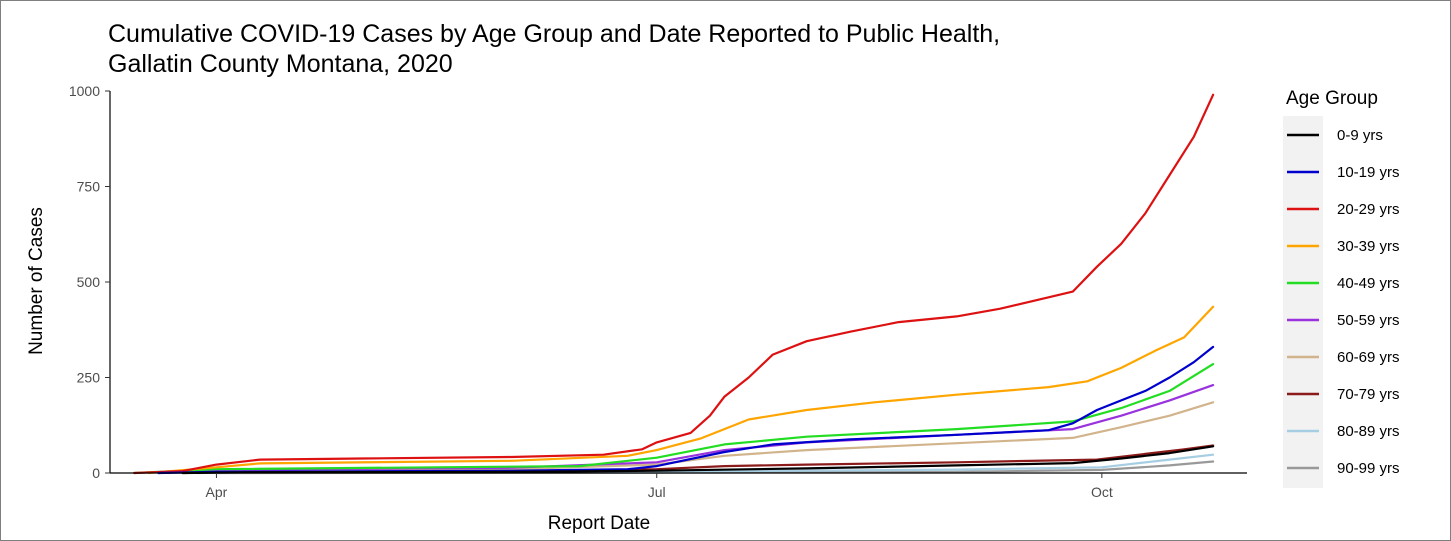  What do you see at coordinates (1368, 209) in the screenshot?
I see `legend-label: 20-29 yrs` at bounding box center [1368, 209].